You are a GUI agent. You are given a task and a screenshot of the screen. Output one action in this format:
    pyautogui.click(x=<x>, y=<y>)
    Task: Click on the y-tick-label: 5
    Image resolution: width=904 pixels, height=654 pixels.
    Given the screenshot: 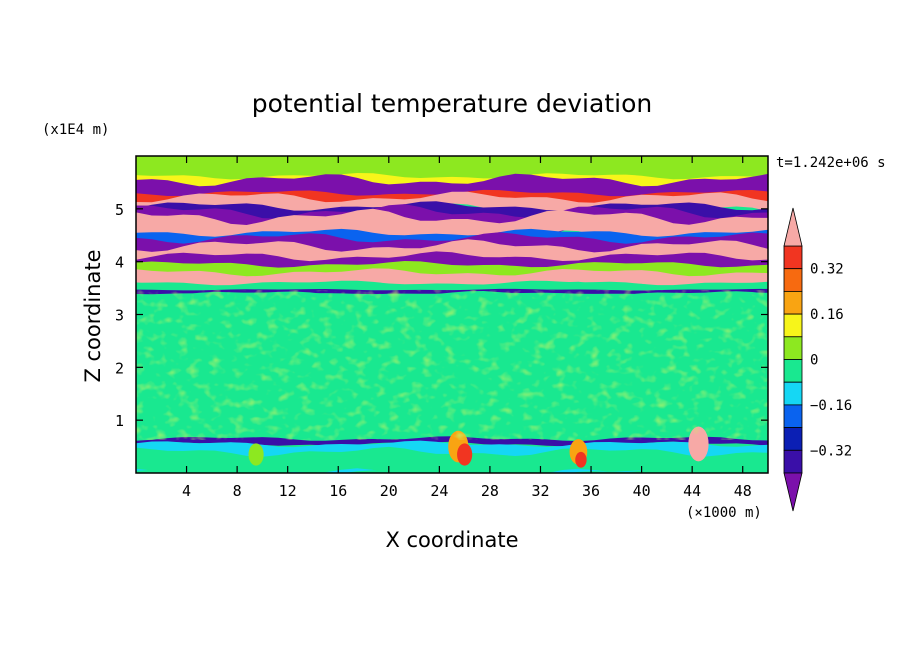 What is the action you would take?
    pyautogui.click(x=119, y=210)
    